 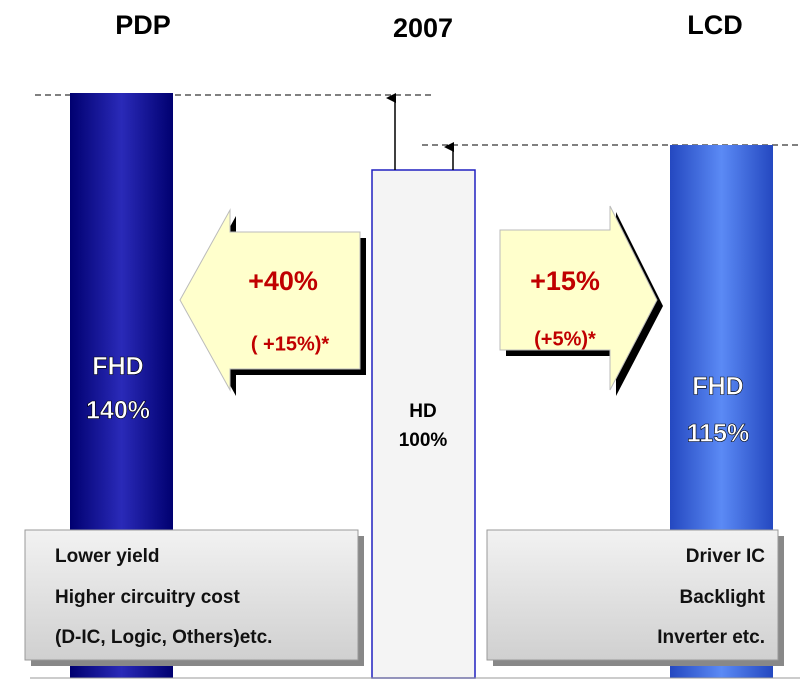 I want to click on bar-value: 100%, so click(x=423, y=440).